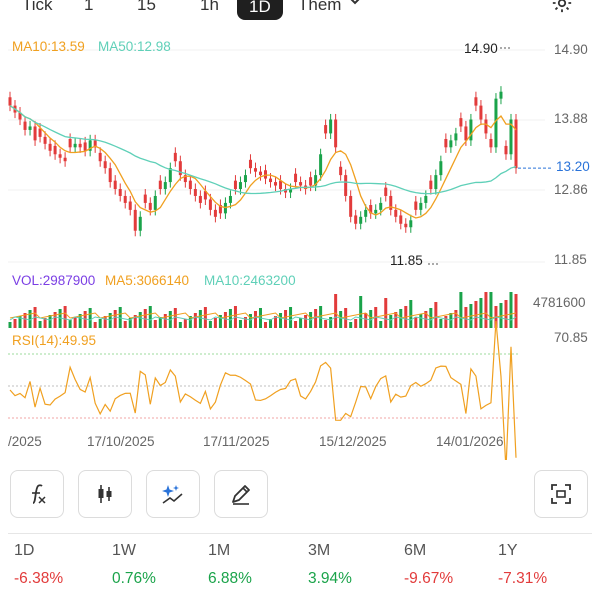 This screenshot has height=600, width=600. I want to click on period-change: -6.38%, so click(39, 578).